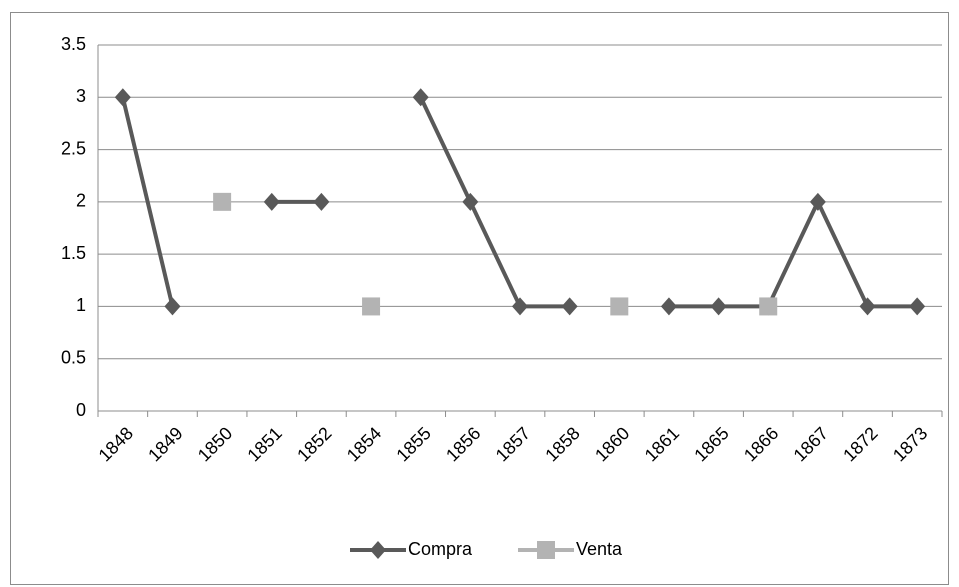 The height and width of the screenshot is (587, 959). Describe the element at coordinates (73, 357) in the screenshot. I see `y-tick-label: 0.5` at that location.